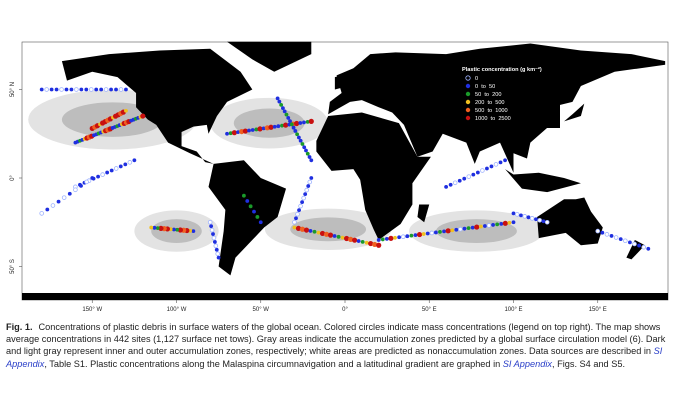  I want to click on legend-label: 50 to 200, so click(488, 95).